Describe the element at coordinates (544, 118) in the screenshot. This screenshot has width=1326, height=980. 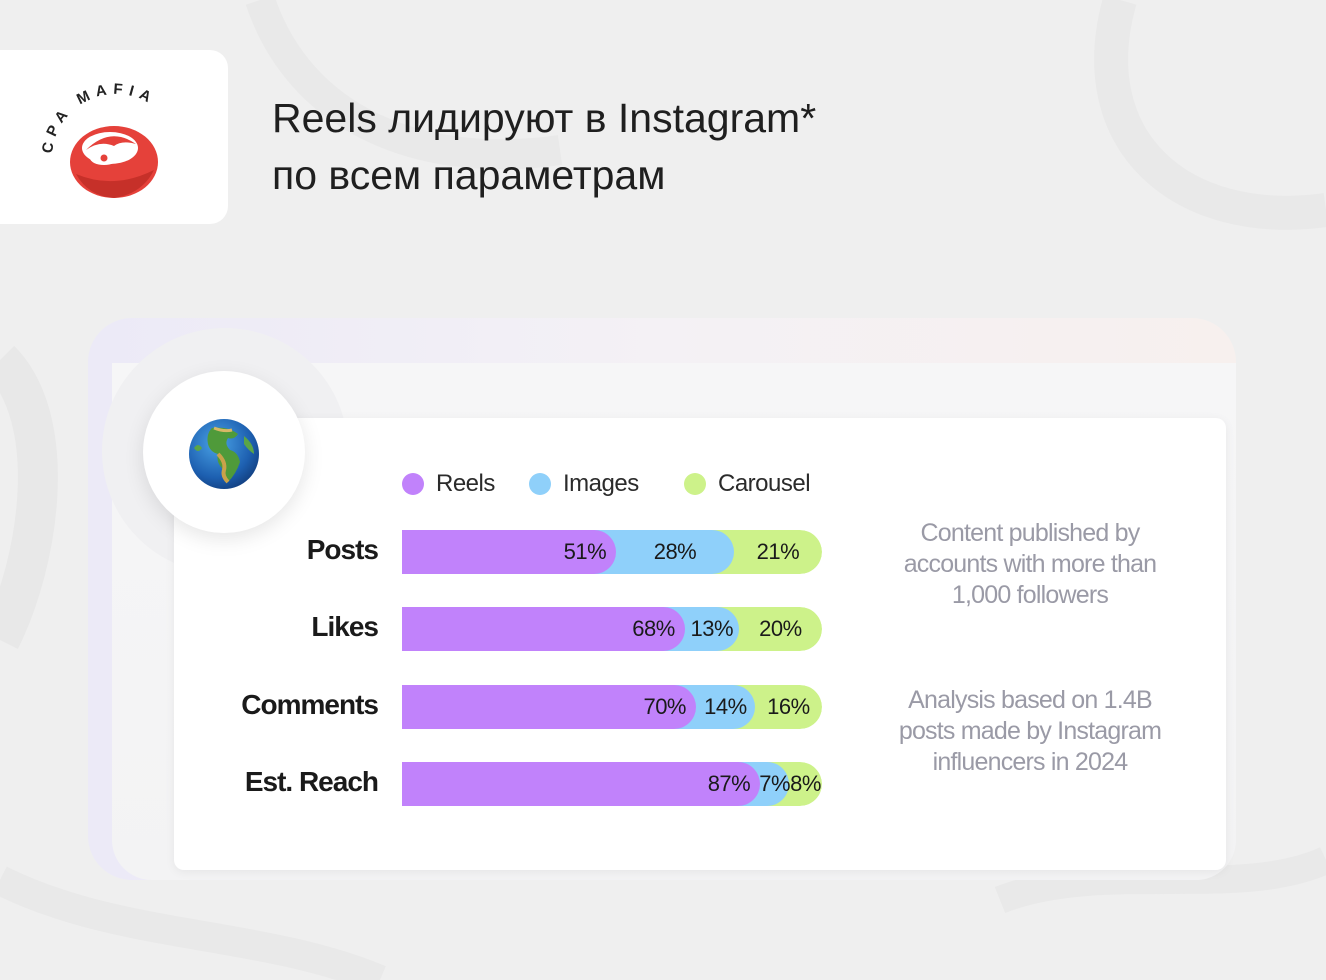
I see `title-line-1: Reels лидируют в Instagram*` at that location.